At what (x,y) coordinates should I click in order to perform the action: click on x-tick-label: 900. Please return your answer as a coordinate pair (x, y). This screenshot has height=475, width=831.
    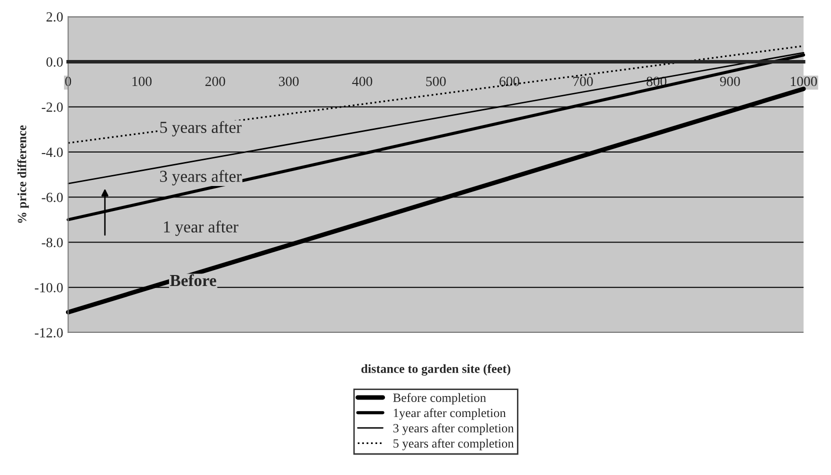
    Looking at the image, I should click on (730, 81).